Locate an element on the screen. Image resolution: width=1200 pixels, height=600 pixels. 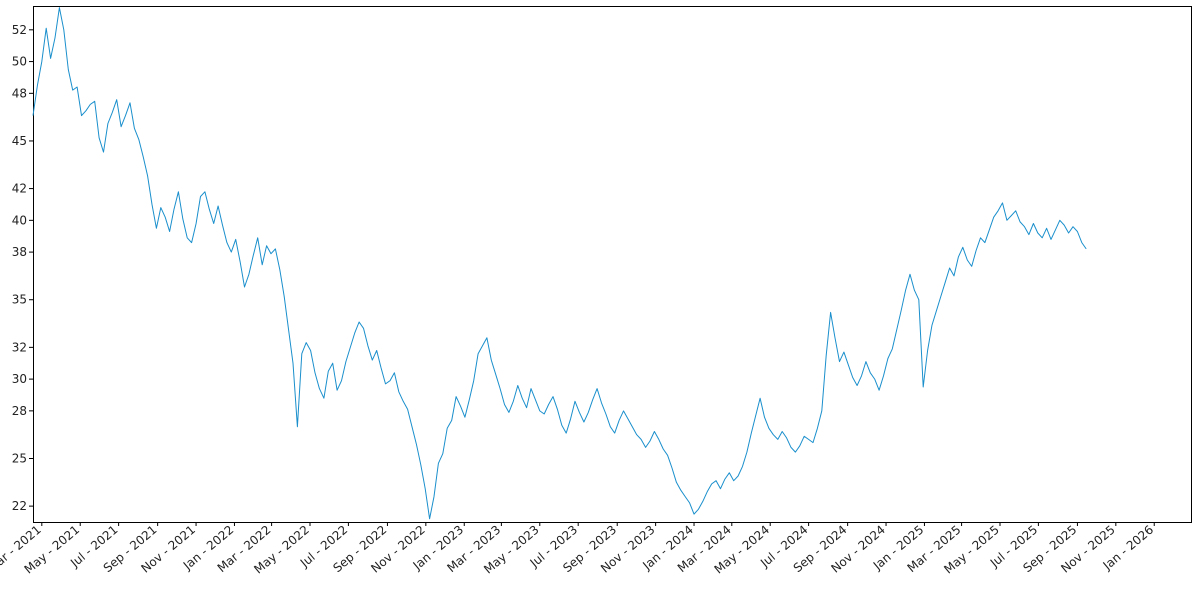
y-tick-label: 30 is located at coordinates (19, 379).